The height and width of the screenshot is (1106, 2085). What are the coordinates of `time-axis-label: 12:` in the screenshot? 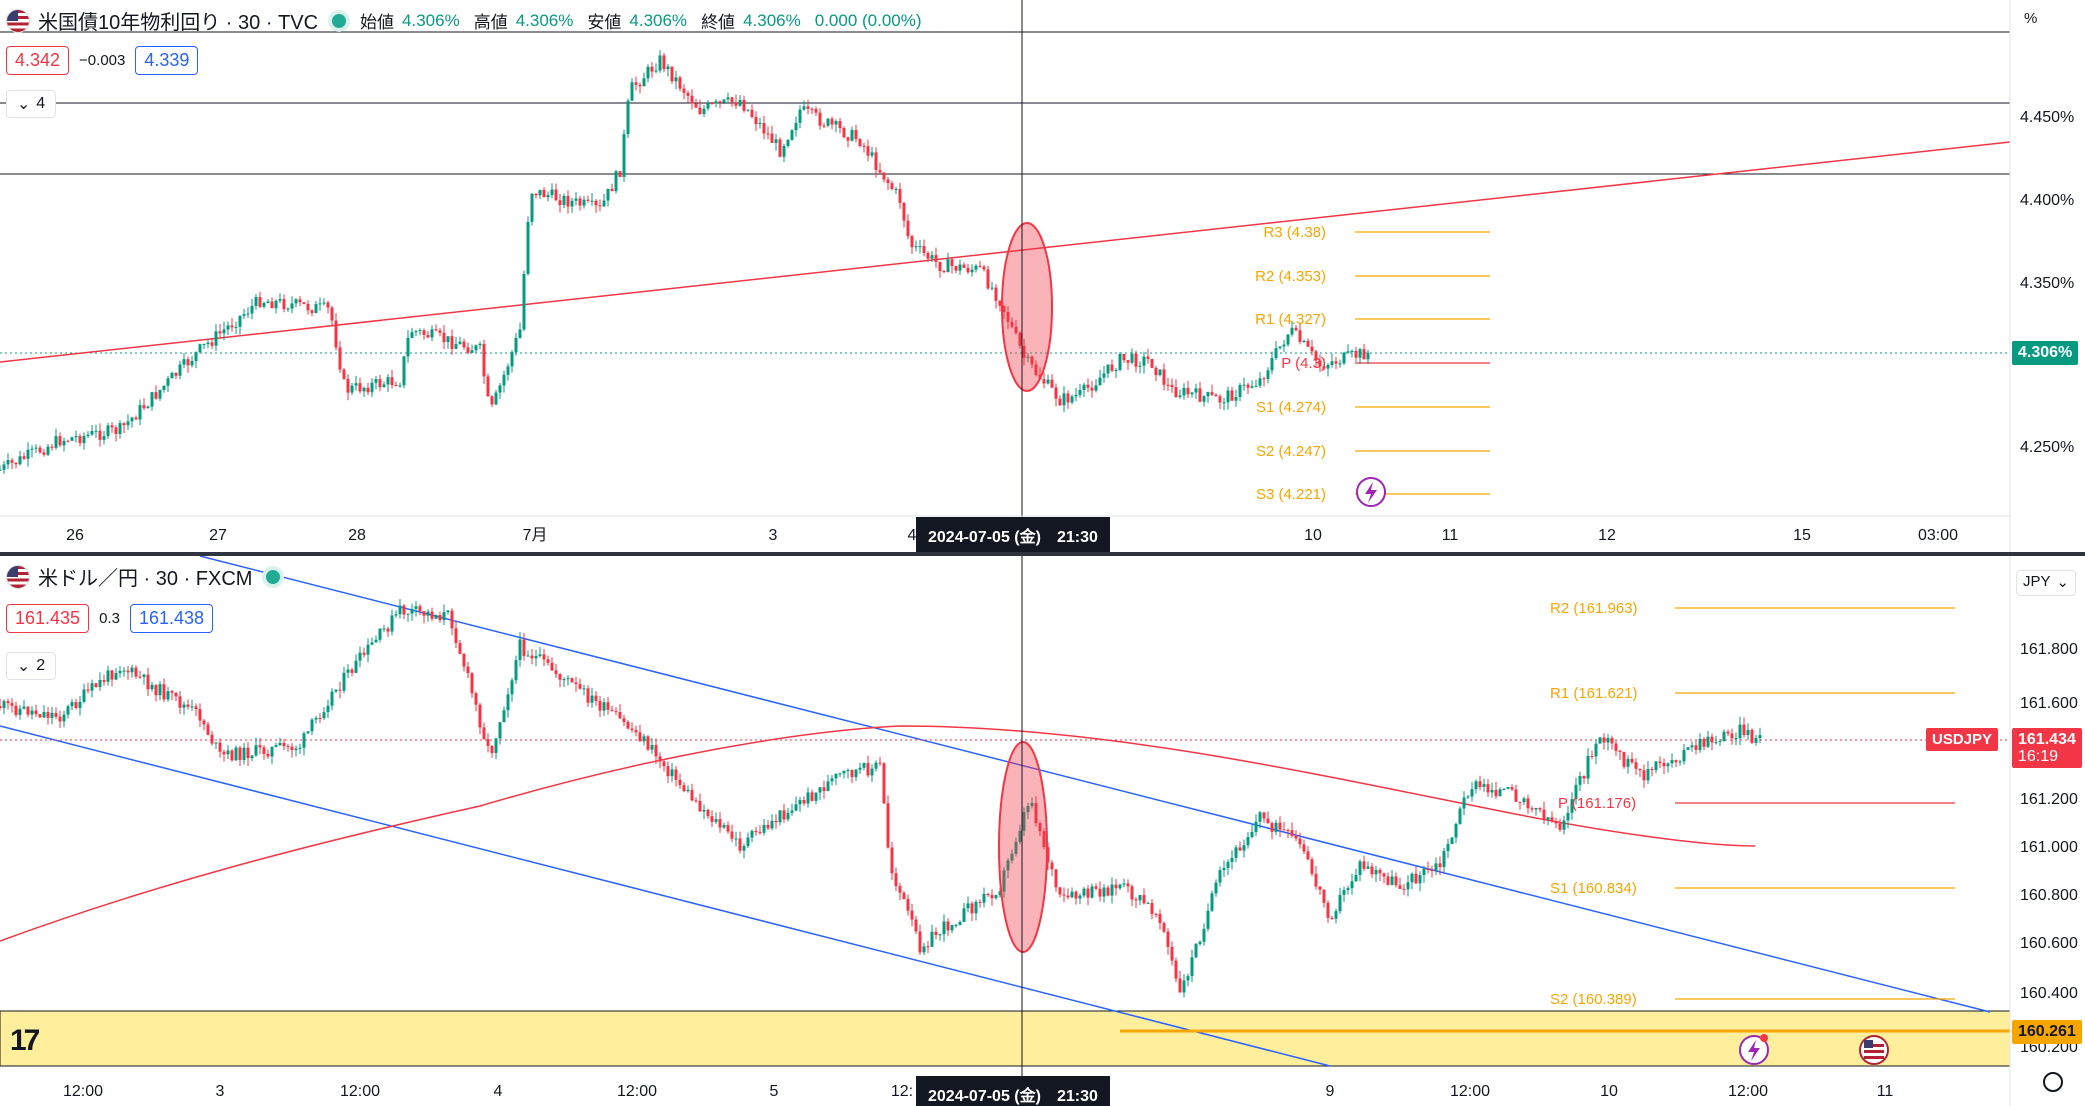 It's located at (902, 1091).